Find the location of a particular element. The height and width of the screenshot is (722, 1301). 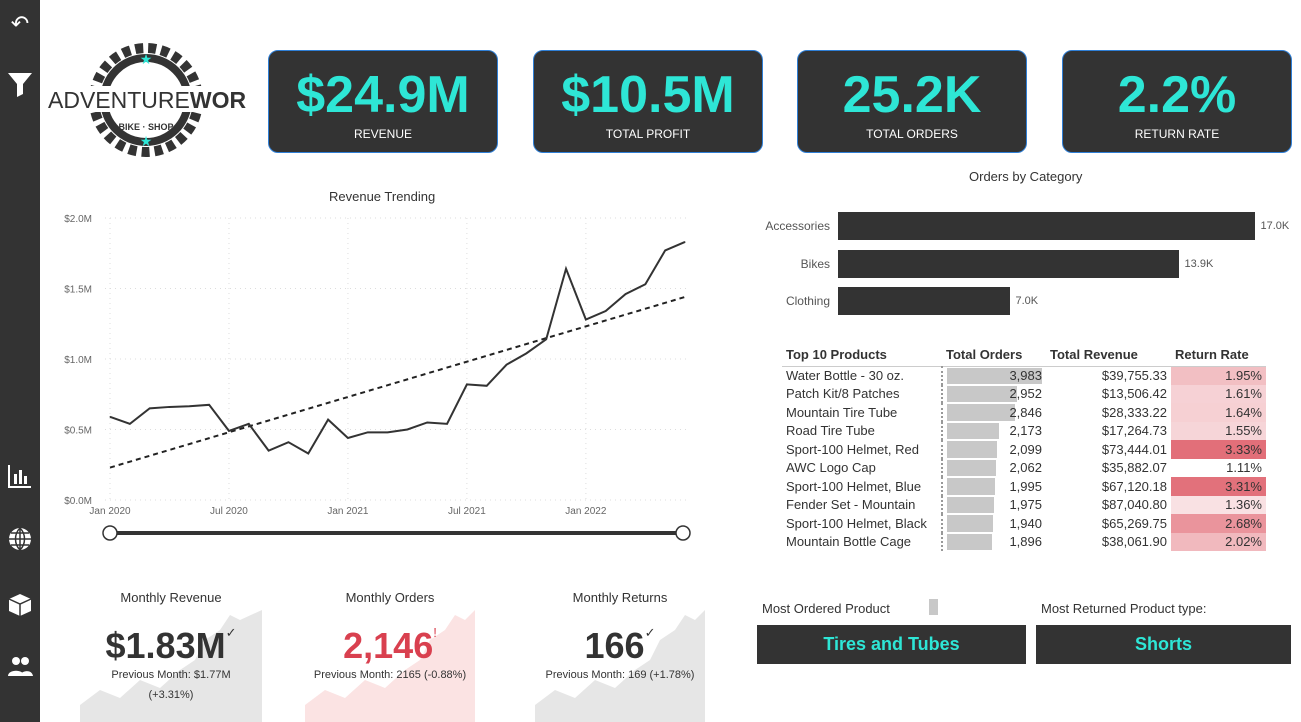

y-tick-label: $0.0M is located at coordinates (78, 501).